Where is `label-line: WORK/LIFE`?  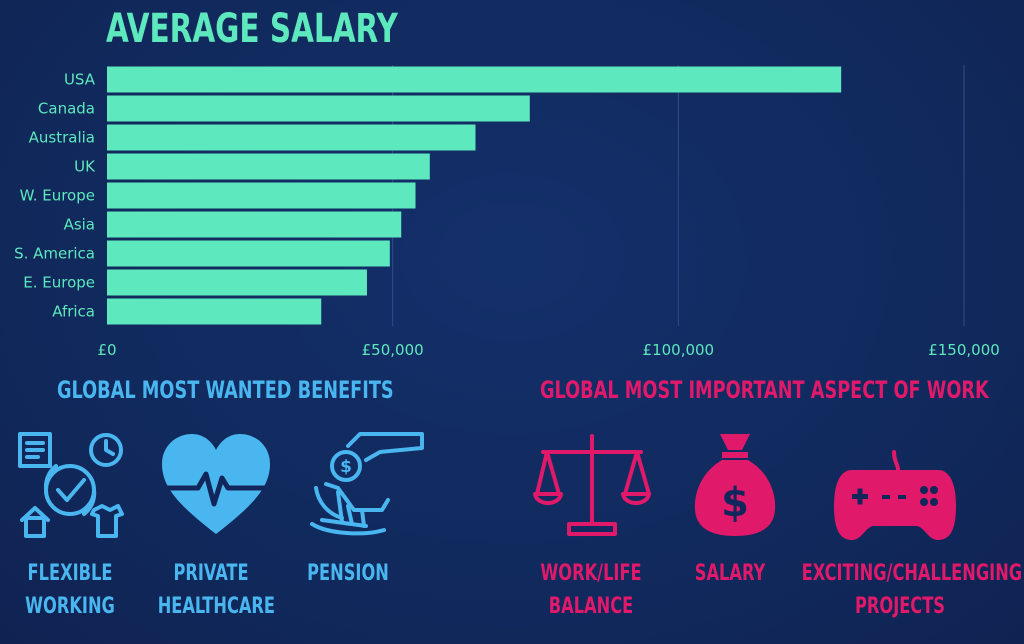 label-line: WORK/LIFE is located at coordinates (591, 573).